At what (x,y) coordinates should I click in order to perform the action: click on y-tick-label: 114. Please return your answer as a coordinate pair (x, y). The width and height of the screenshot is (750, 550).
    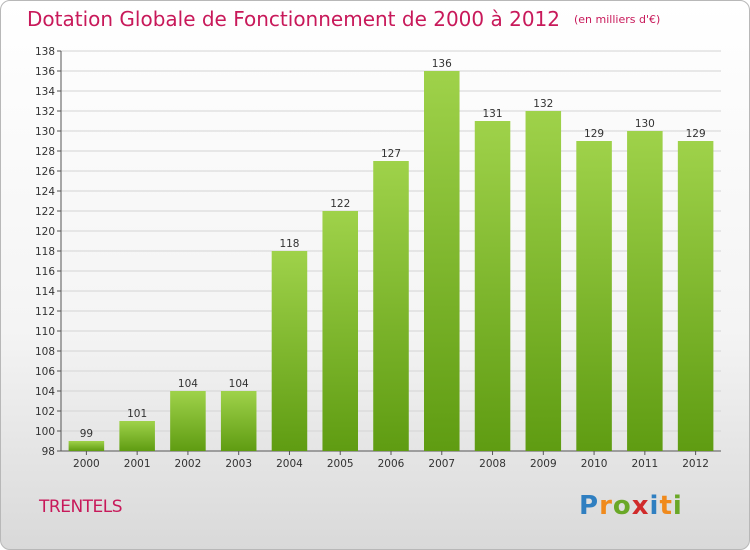
    Looking at the image, I should click on (45, 292).